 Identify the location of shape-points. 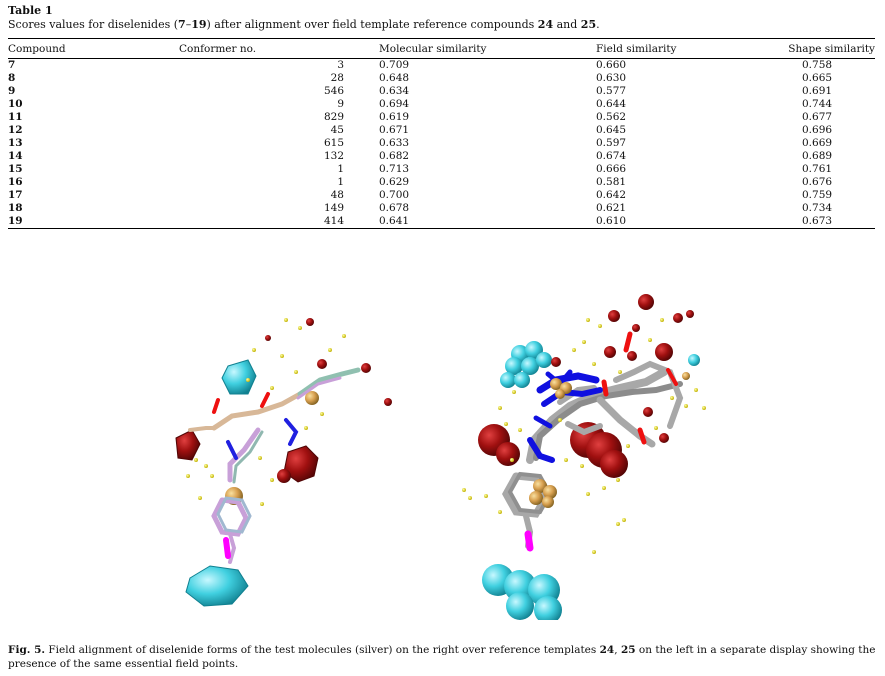
(584, 436).